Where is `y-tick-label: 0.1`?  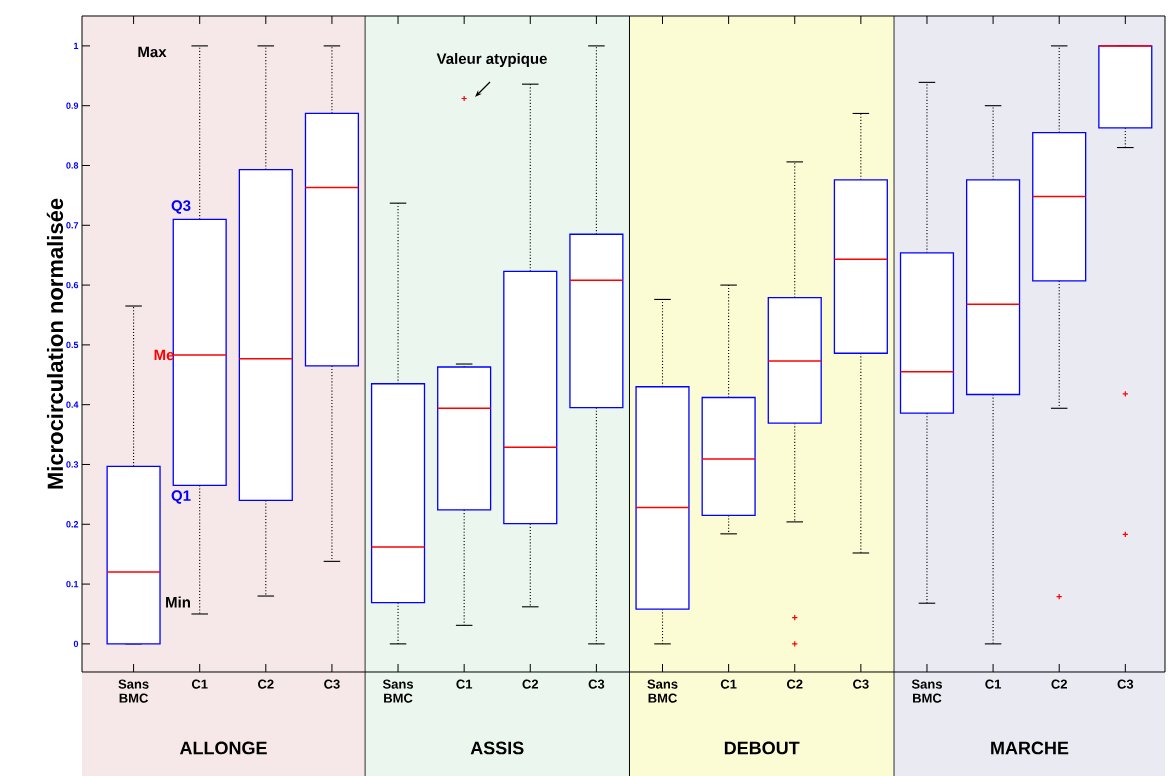
y-tick-label: 0.1 is located at coordinates (72, 584).